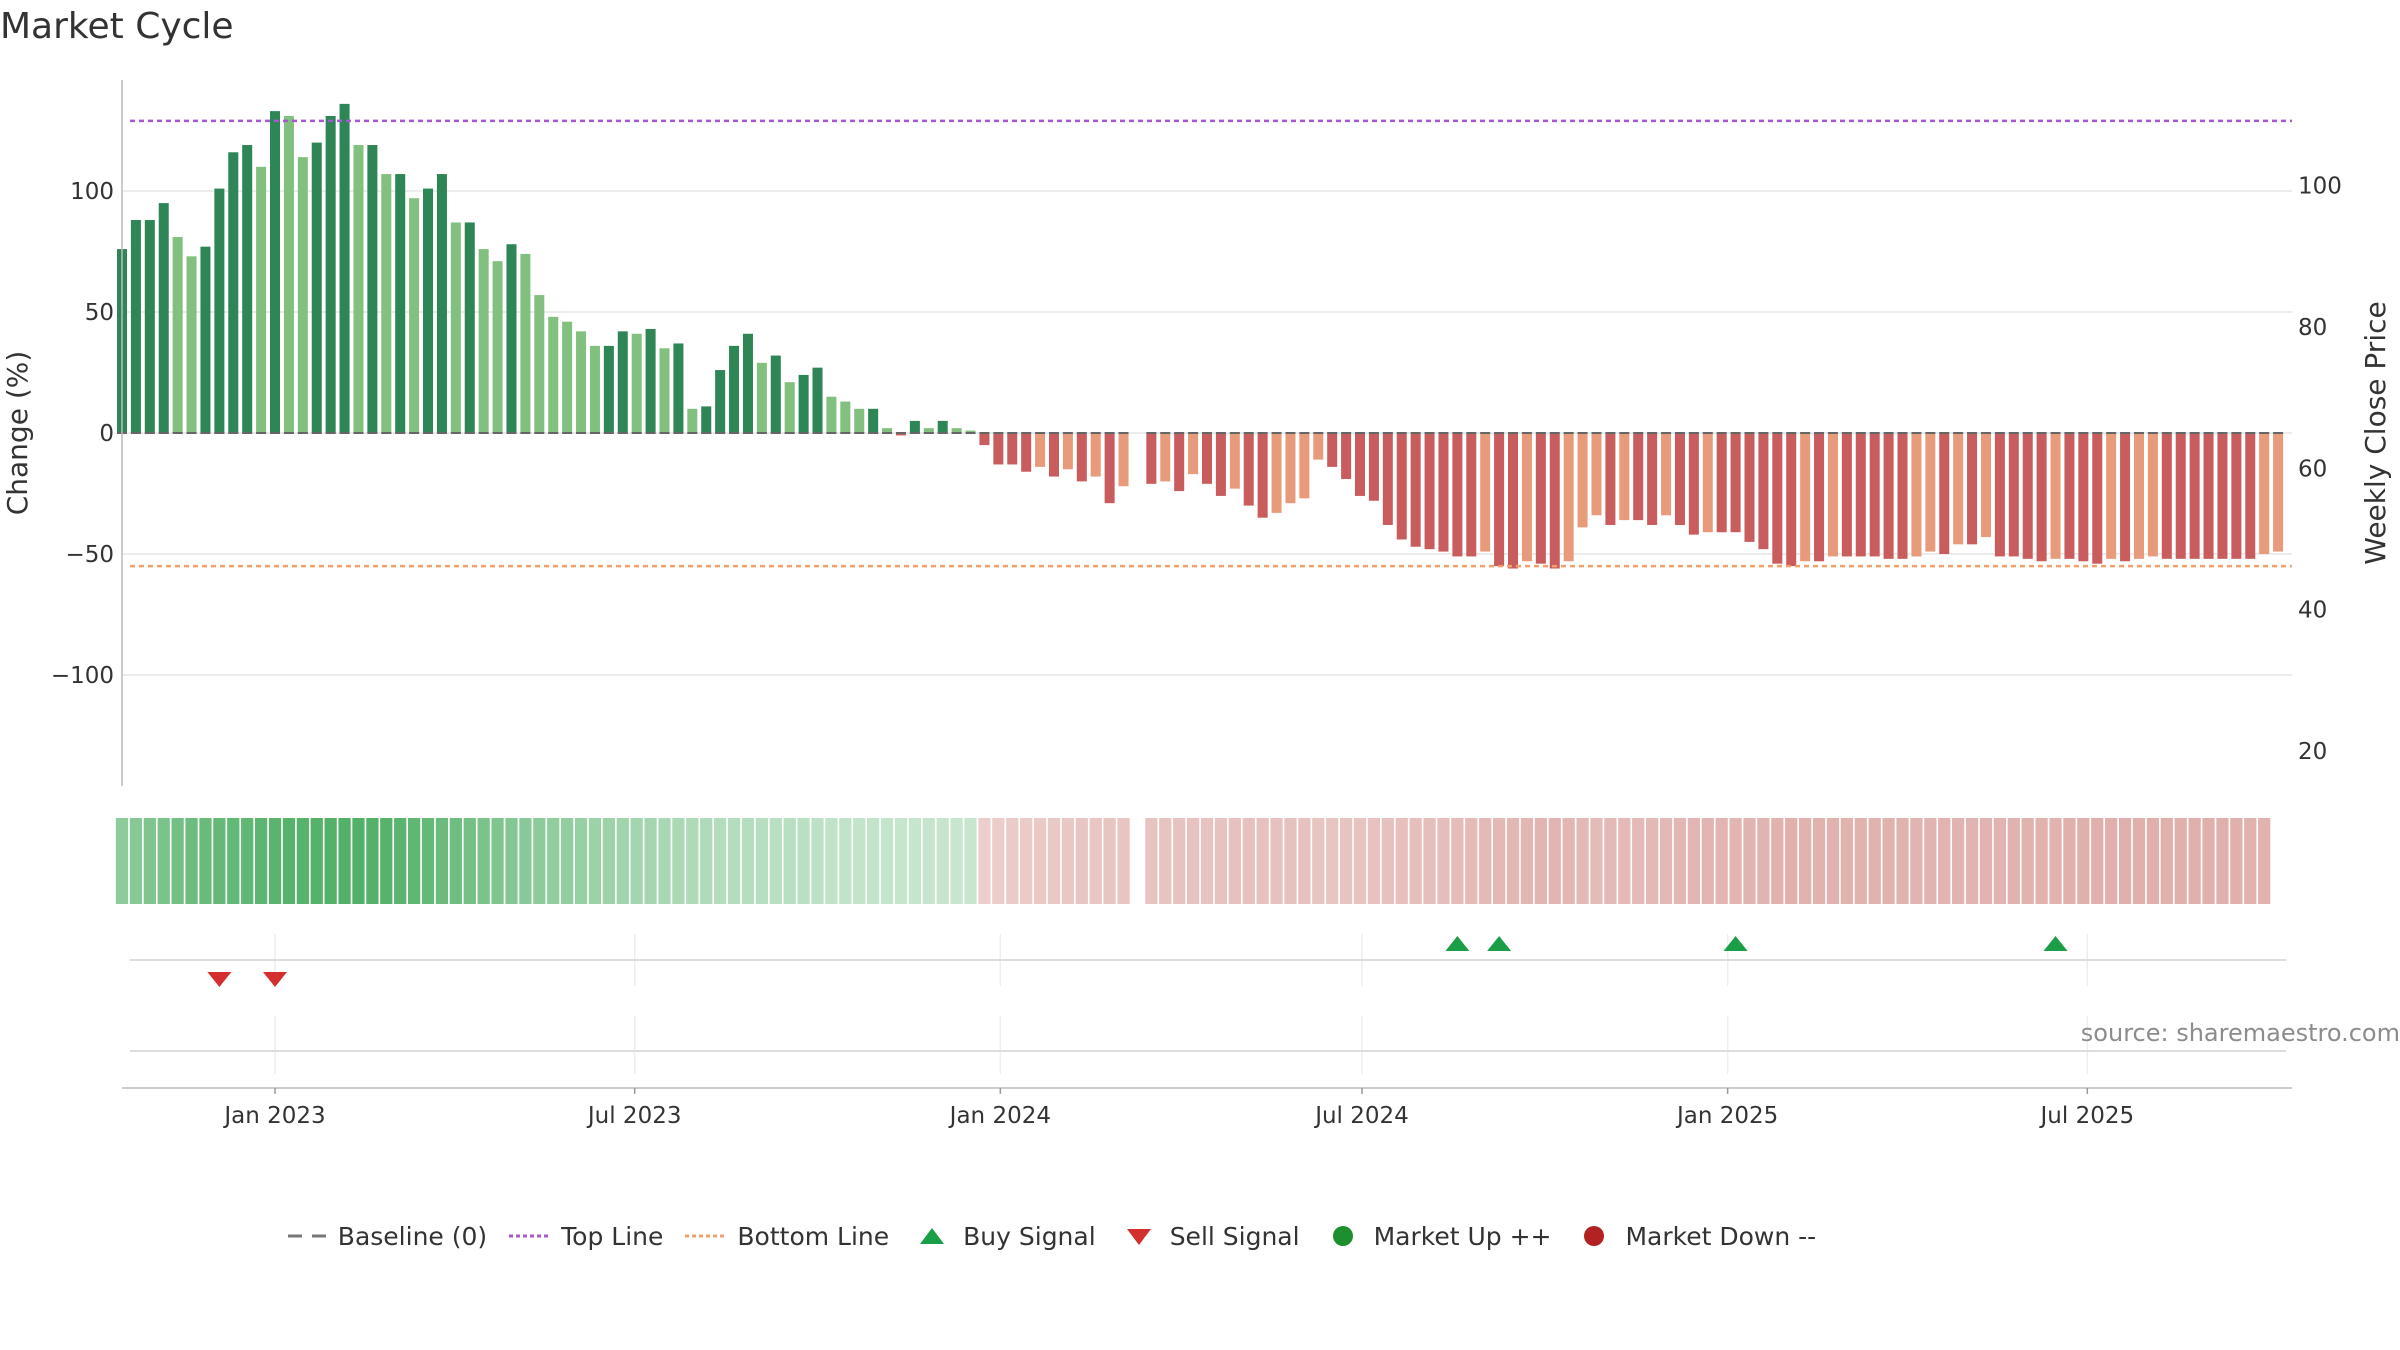 This screenshot has height=1350, width=2400. What do you see at coordinates (1435, 1236) in the screenshot?
I see `legend-item-mup: Market Up ++` at bounding box center [1435, 1236].